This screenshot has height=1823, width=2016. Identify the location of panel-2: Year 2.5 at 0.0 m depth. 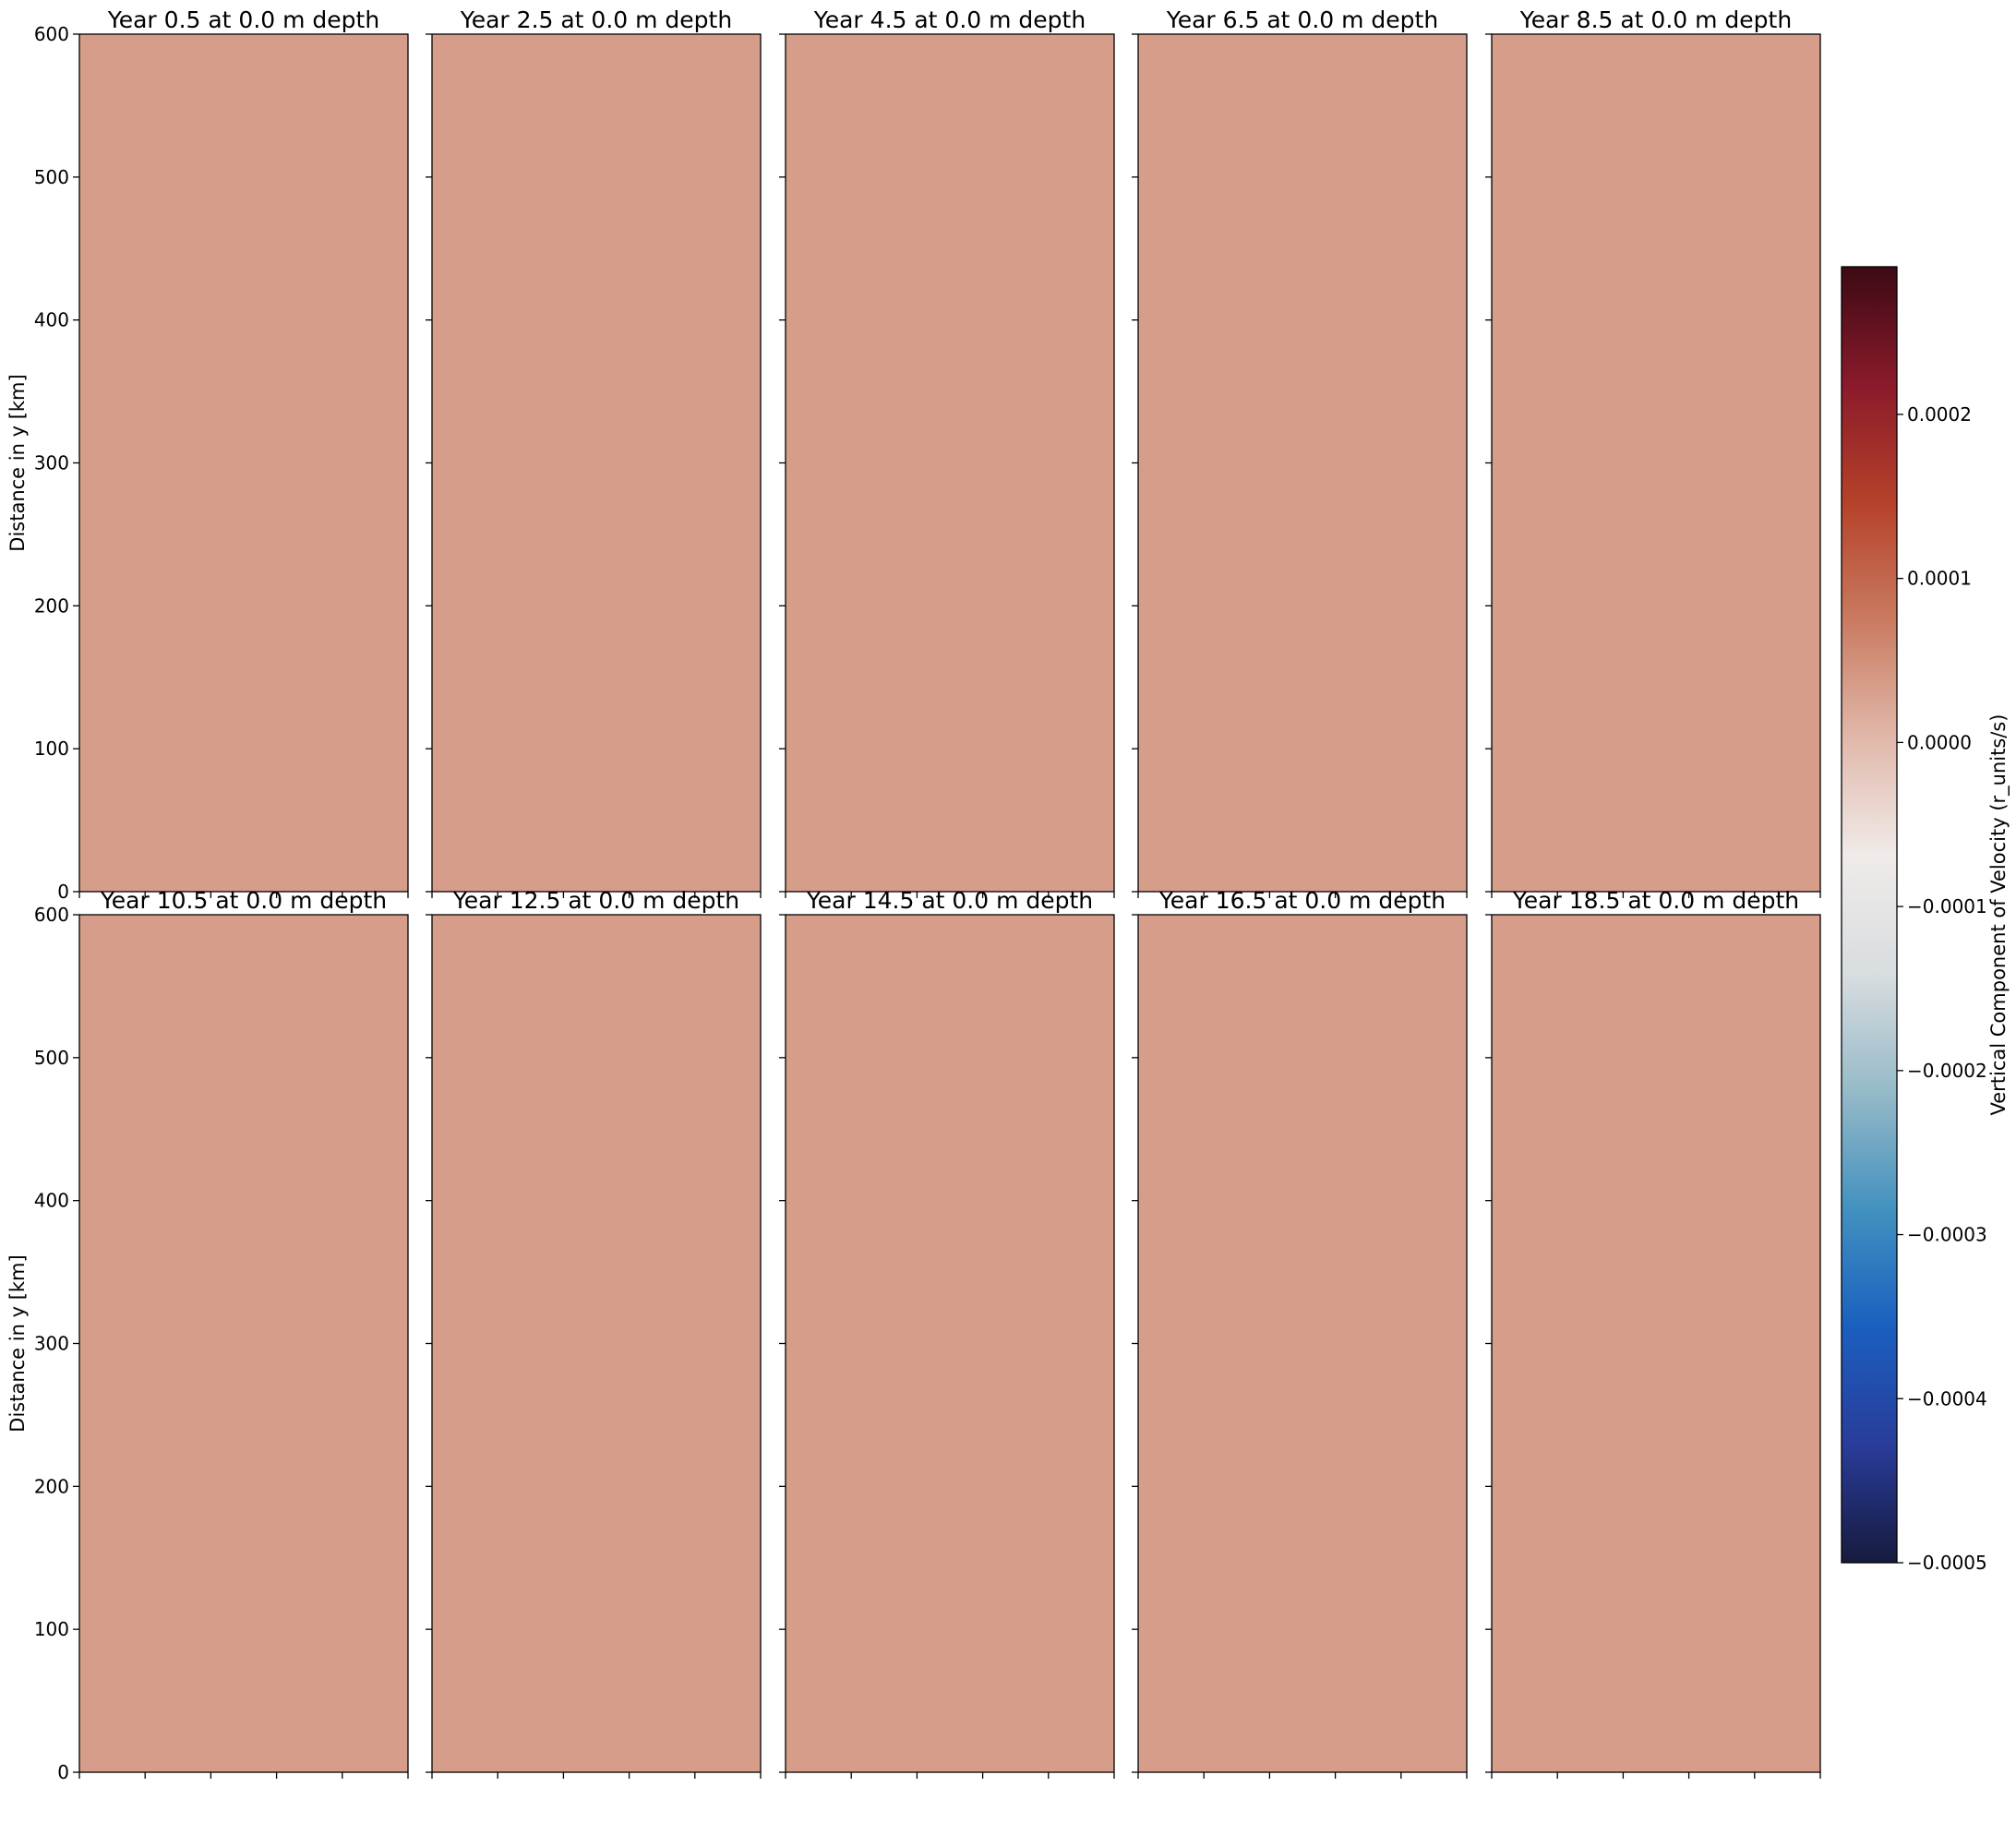
(594, 452).